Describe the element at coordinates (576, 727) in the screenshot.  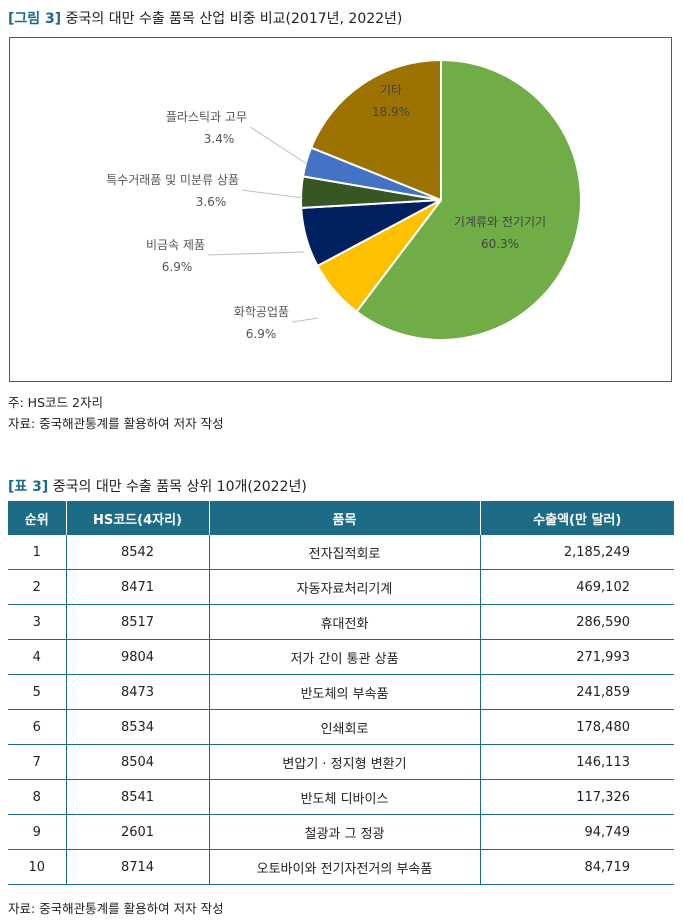
I see `amount-cell: 178,480` at that location.